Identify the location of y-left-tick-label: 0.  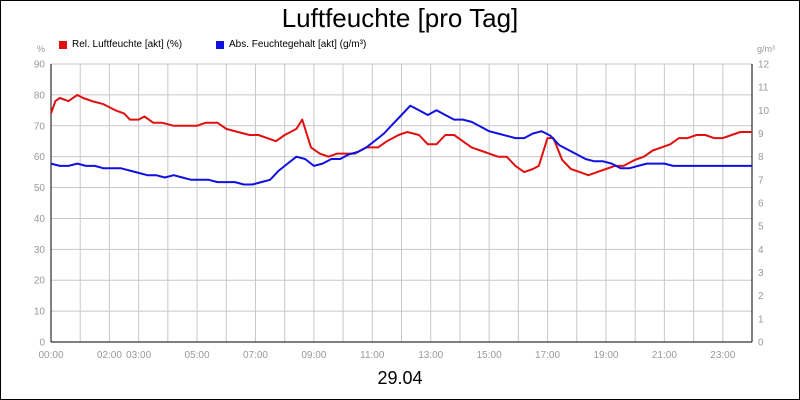
(42, 343).